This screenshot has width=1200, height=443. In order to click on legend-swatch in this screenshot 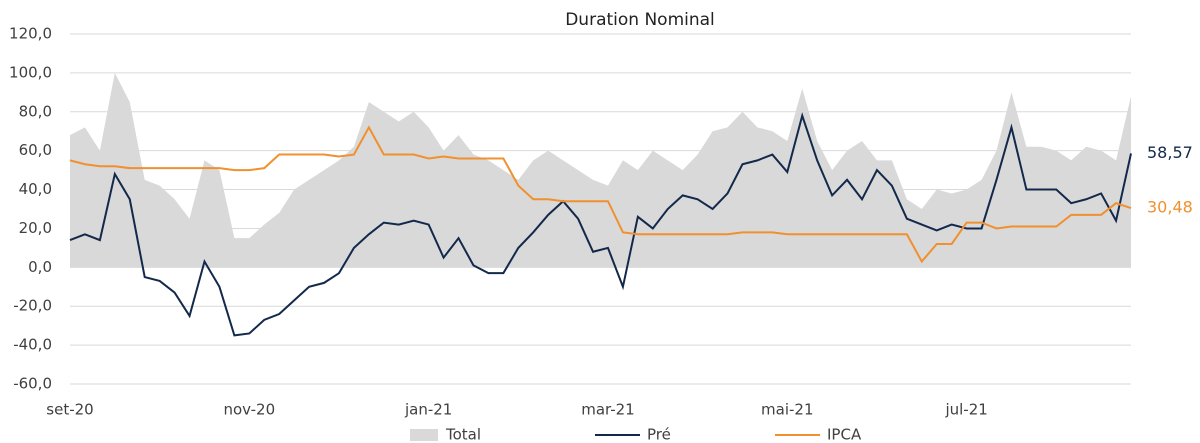, I will do `click(424, 435)`.